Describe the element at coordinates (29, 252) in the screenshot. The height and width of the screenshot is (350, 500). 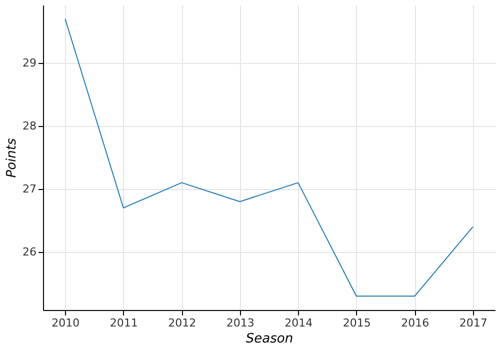
I see `y-tick-label: 26` at that location.